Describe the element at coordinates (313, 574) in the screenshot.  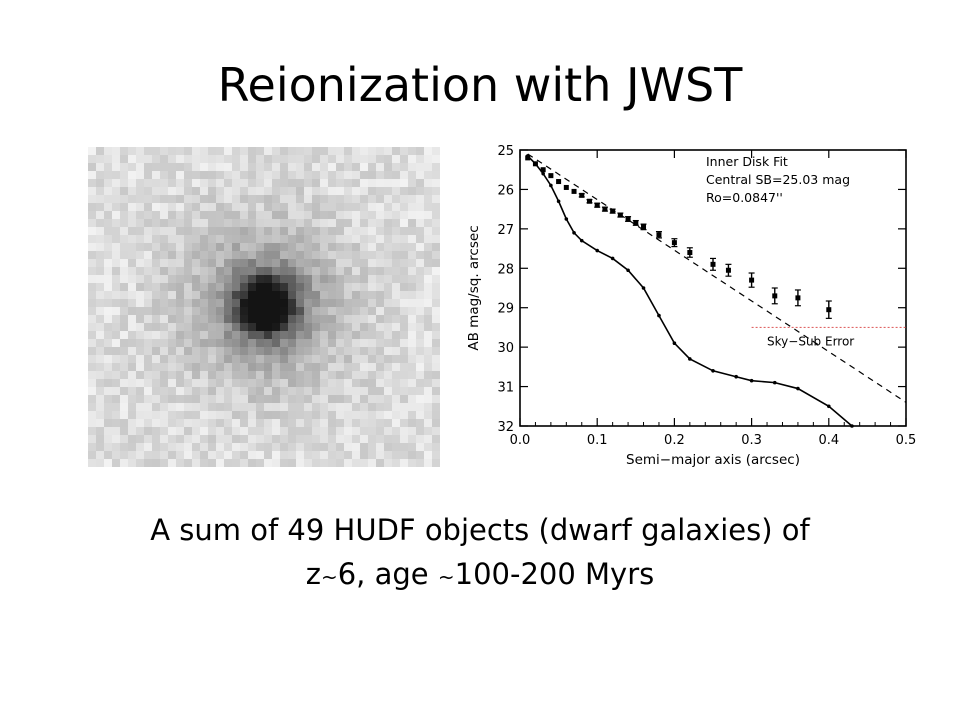
I see `caption-z: z` at that location.